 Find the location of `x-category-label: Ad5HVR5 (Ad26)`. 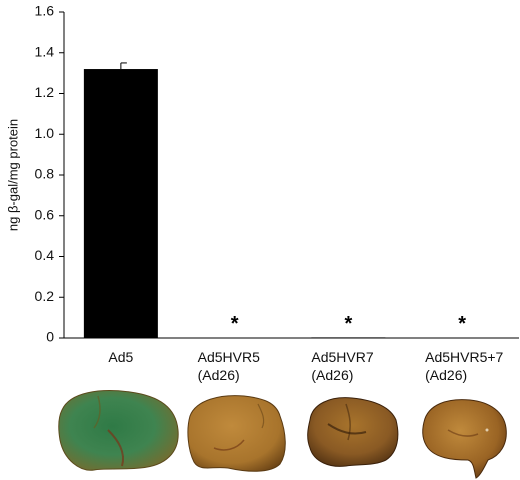

x-category-label: Ad5HVR5 (Ad26) is located at coordinates (229, 366).